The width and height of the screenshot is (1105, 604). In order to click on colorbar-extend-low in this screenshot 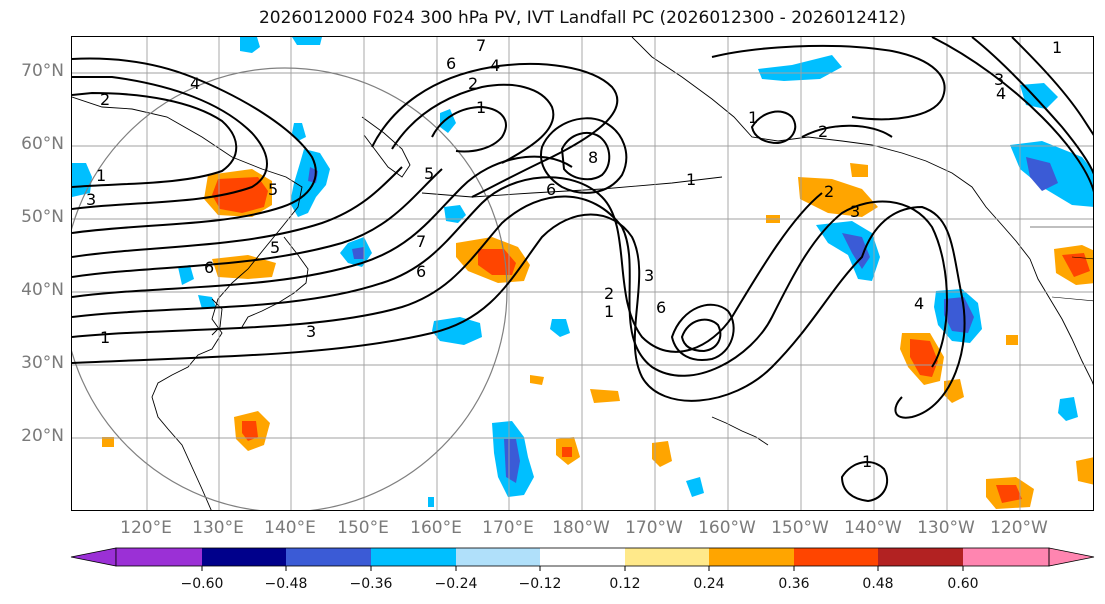, I will do `click(93, 557)`.